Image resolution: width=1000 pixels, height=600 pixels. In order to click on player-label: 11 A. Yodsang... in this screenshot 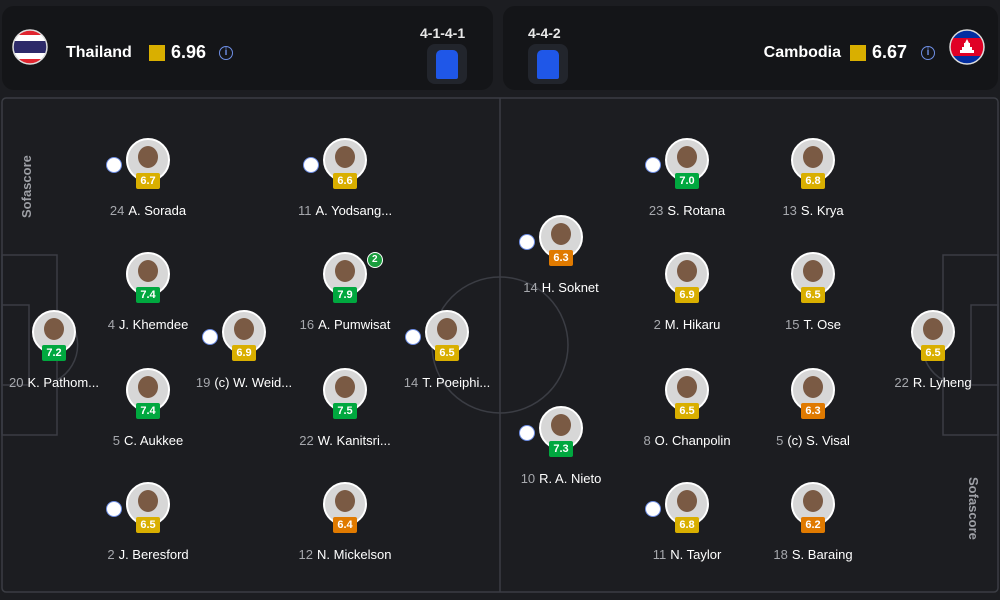, I will do `click(345, 210)`.